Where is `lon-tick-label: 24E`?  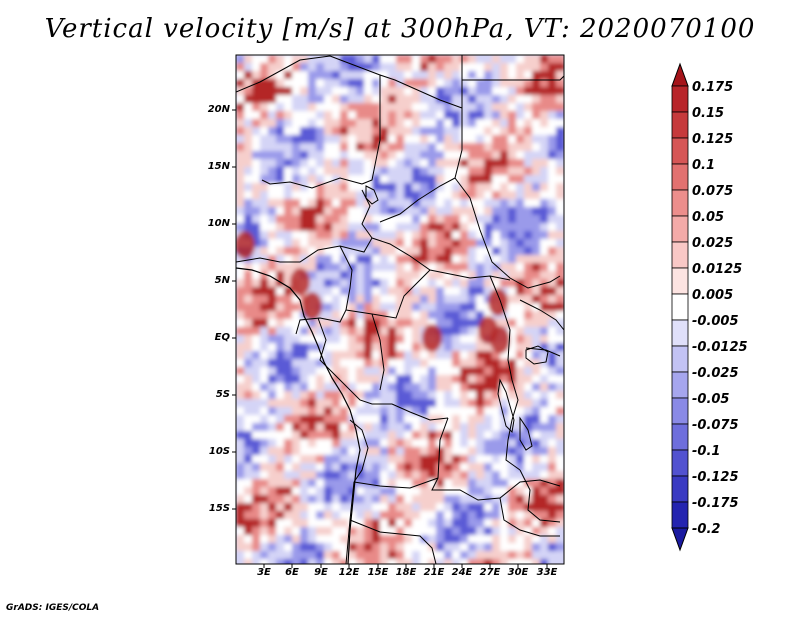
lon-tick-label: 24E is located at coordinates (462, 572).